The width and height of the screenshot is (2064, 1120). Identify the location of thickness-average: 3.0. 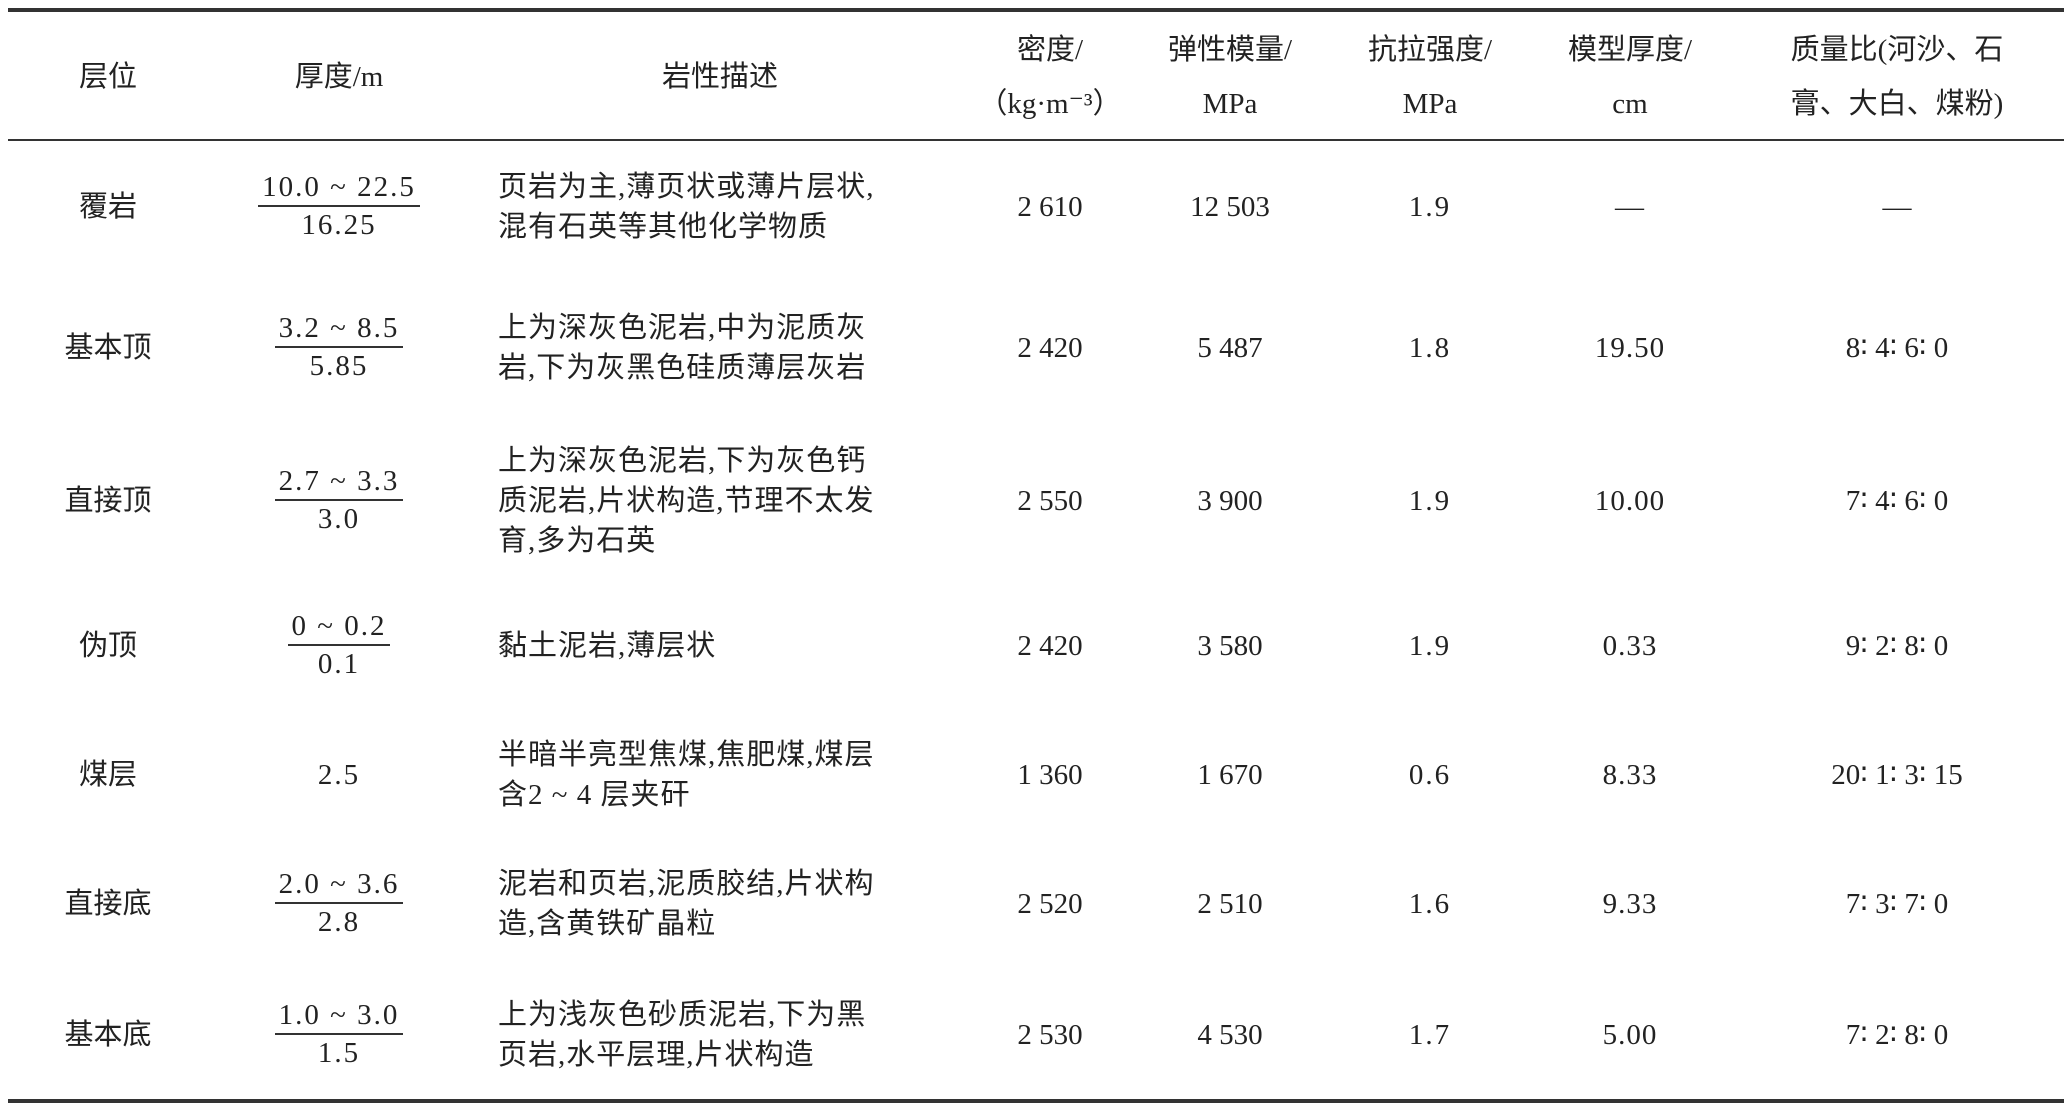
(339, 519).